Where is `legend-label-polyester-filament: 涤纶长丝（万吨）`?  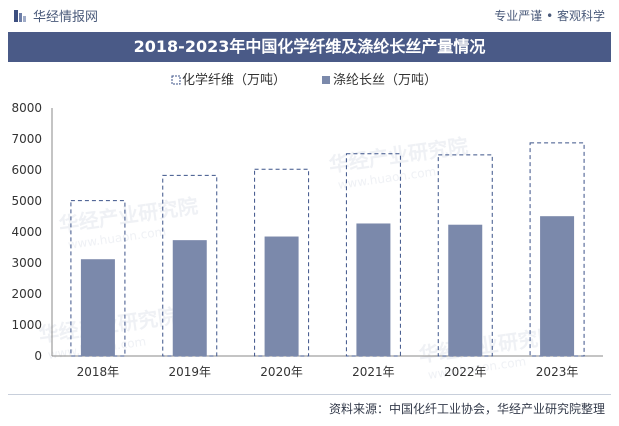 legend-label-polyester-filament: 涤纶长丝（万吨） is located at coordinates (385, 80).